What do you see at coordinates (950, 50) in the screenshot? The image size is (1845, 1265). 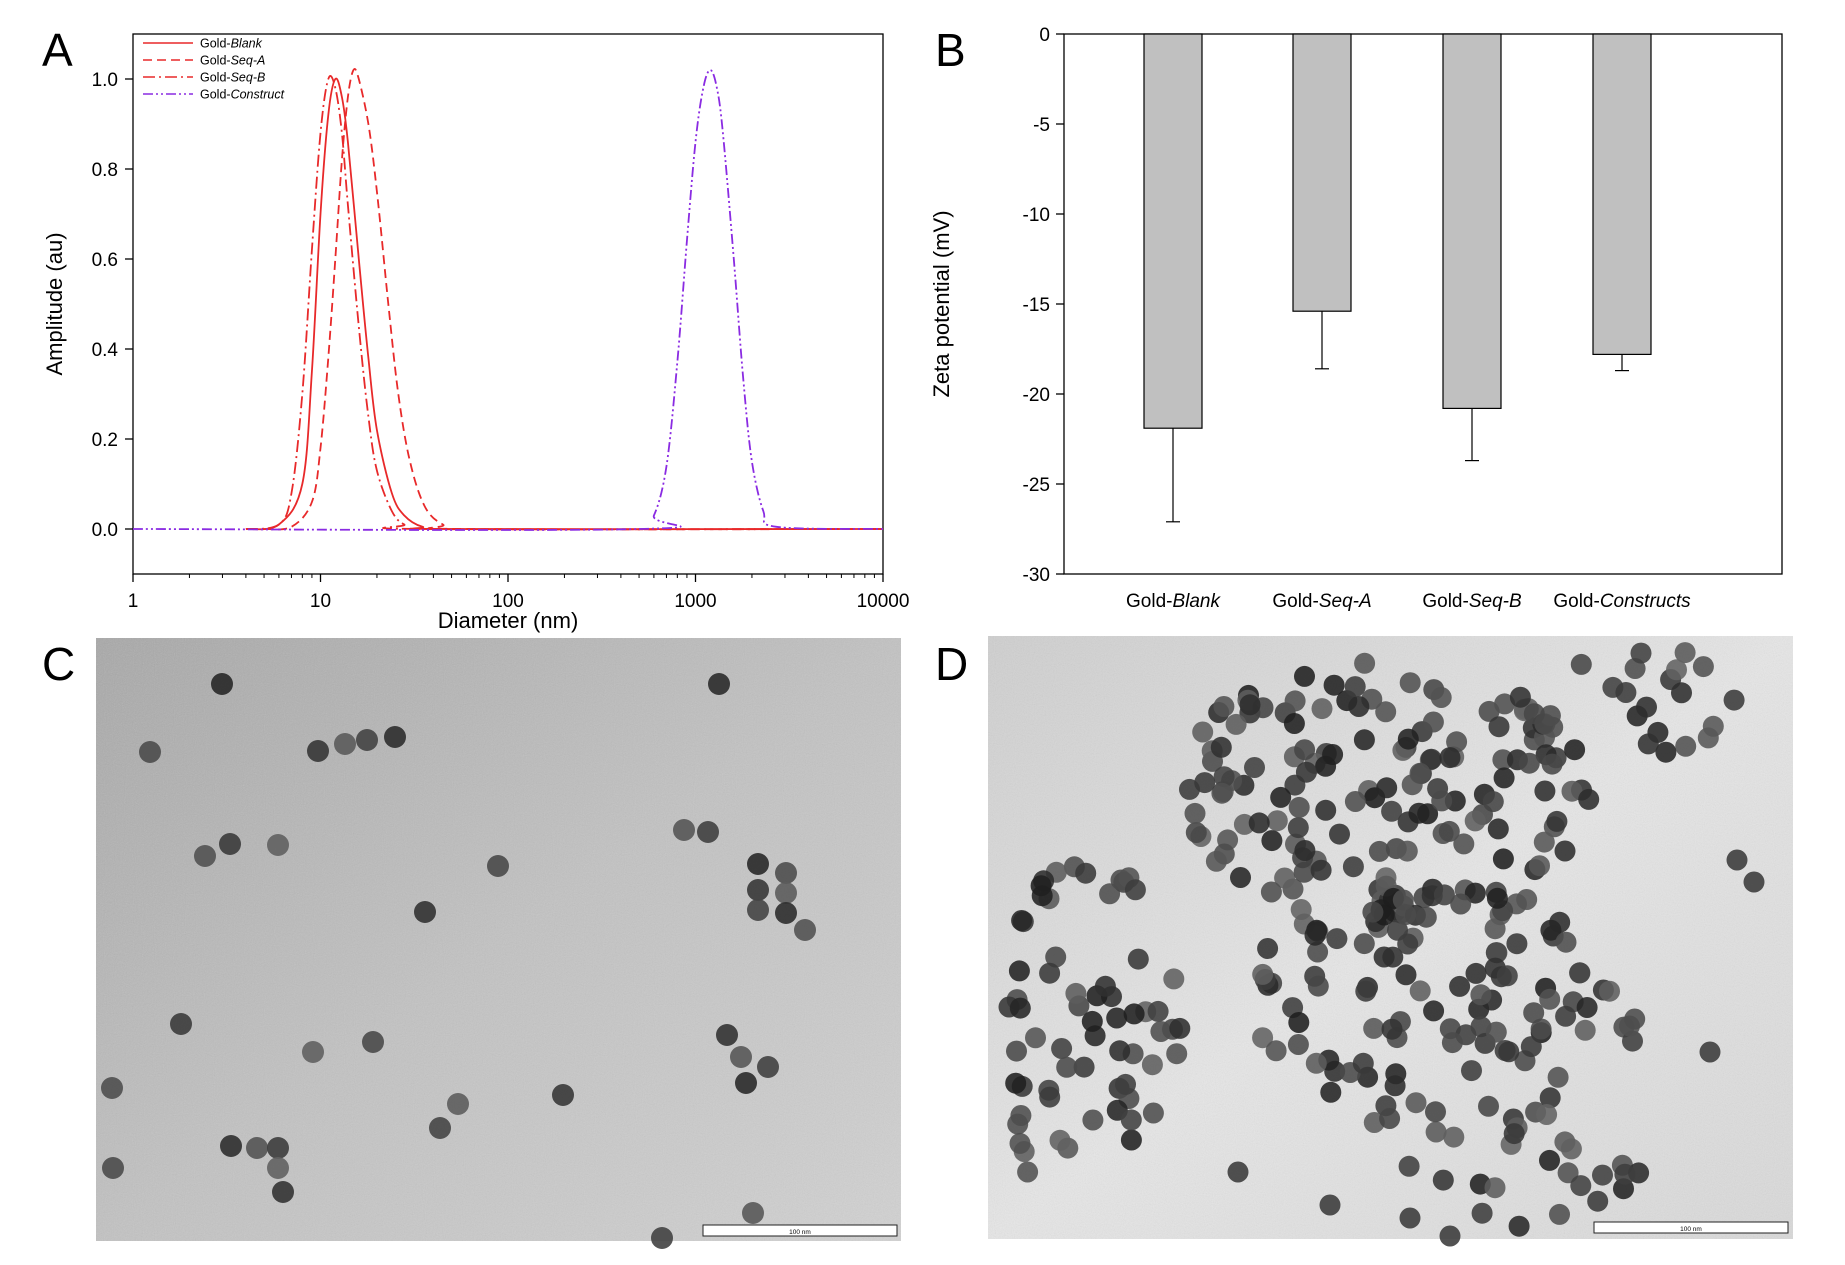 I see `panel-label-b: B` at bounding box center [950, 50].